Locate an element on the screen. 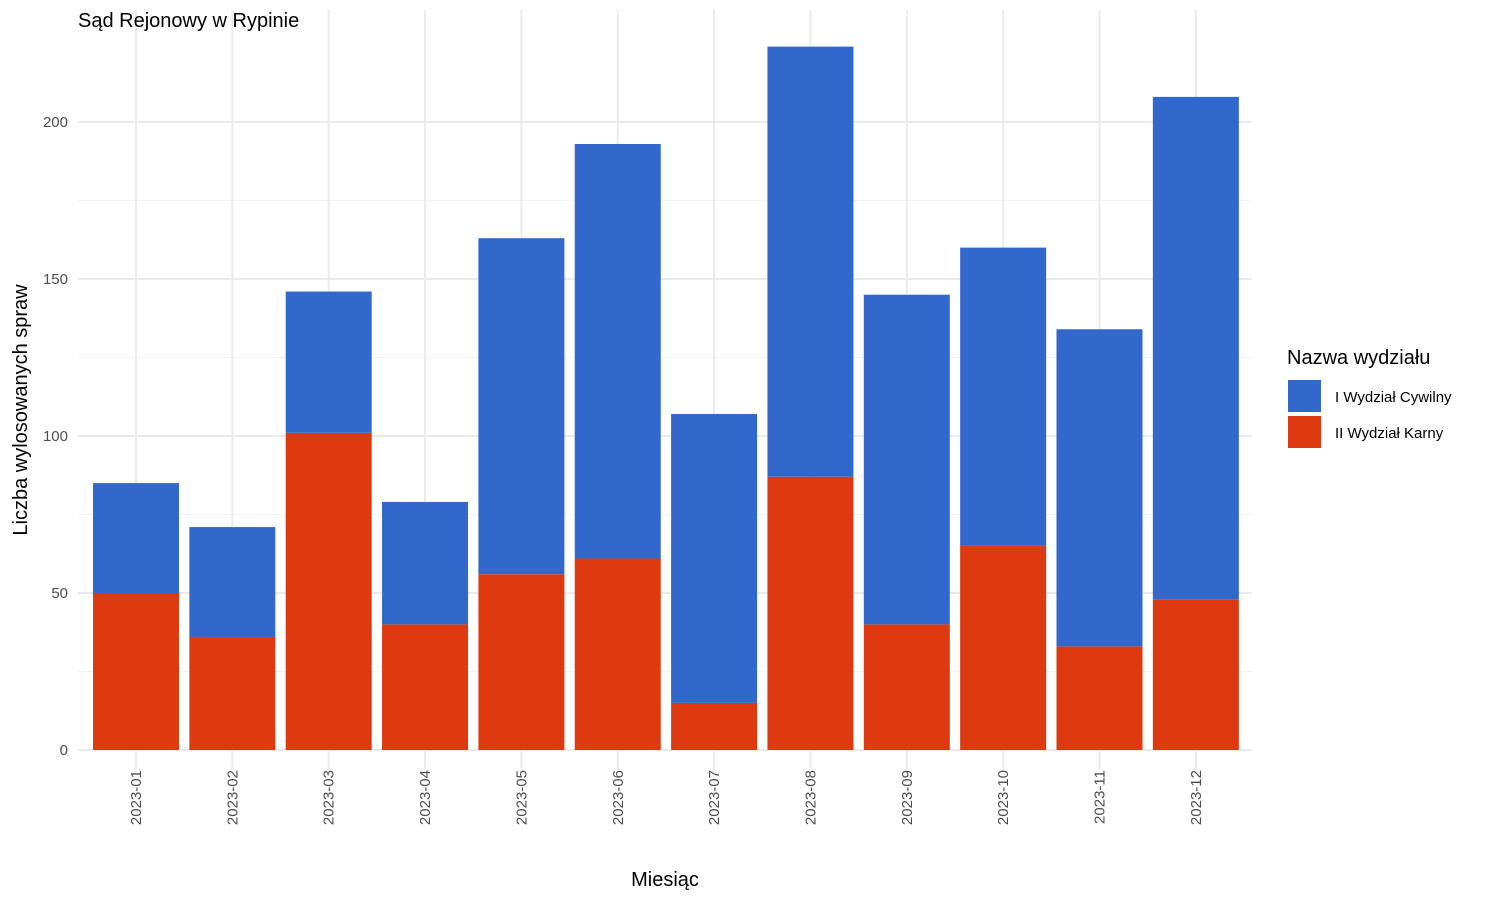 The height and width of the screenshot is (905, 1500). x-tick-label: 2023-02 is located at coordinates (232, 797).